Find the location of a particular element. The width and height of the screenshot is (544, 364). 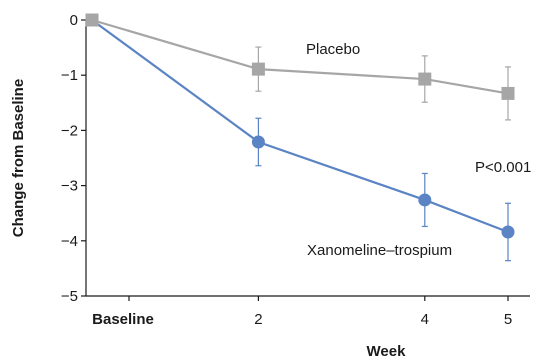

x-tick-label: 4 is located at coordinates (425, 319).